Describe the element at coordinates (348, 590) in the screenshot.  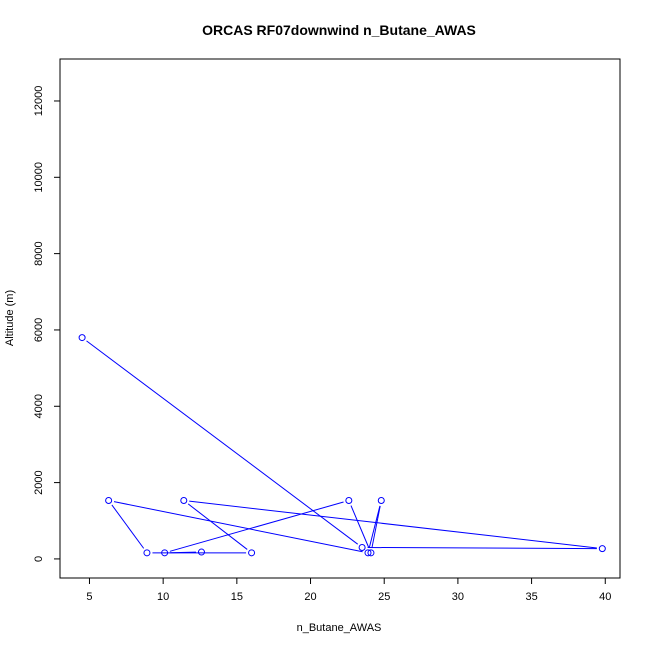
I see `x-axis: 5 10 15 20 25 30 35 40` at that location.